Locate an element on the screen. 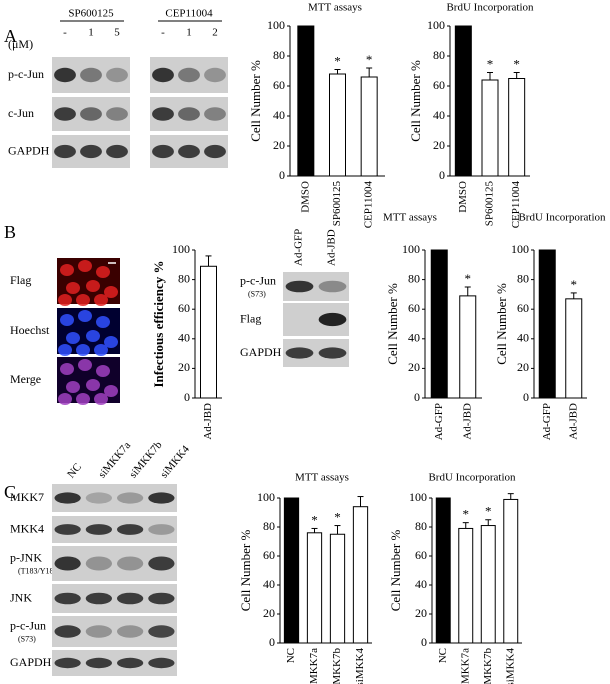 The height and width of the screenshot is (684, 610). image-label: Merge is located at coordinates (25, 379).